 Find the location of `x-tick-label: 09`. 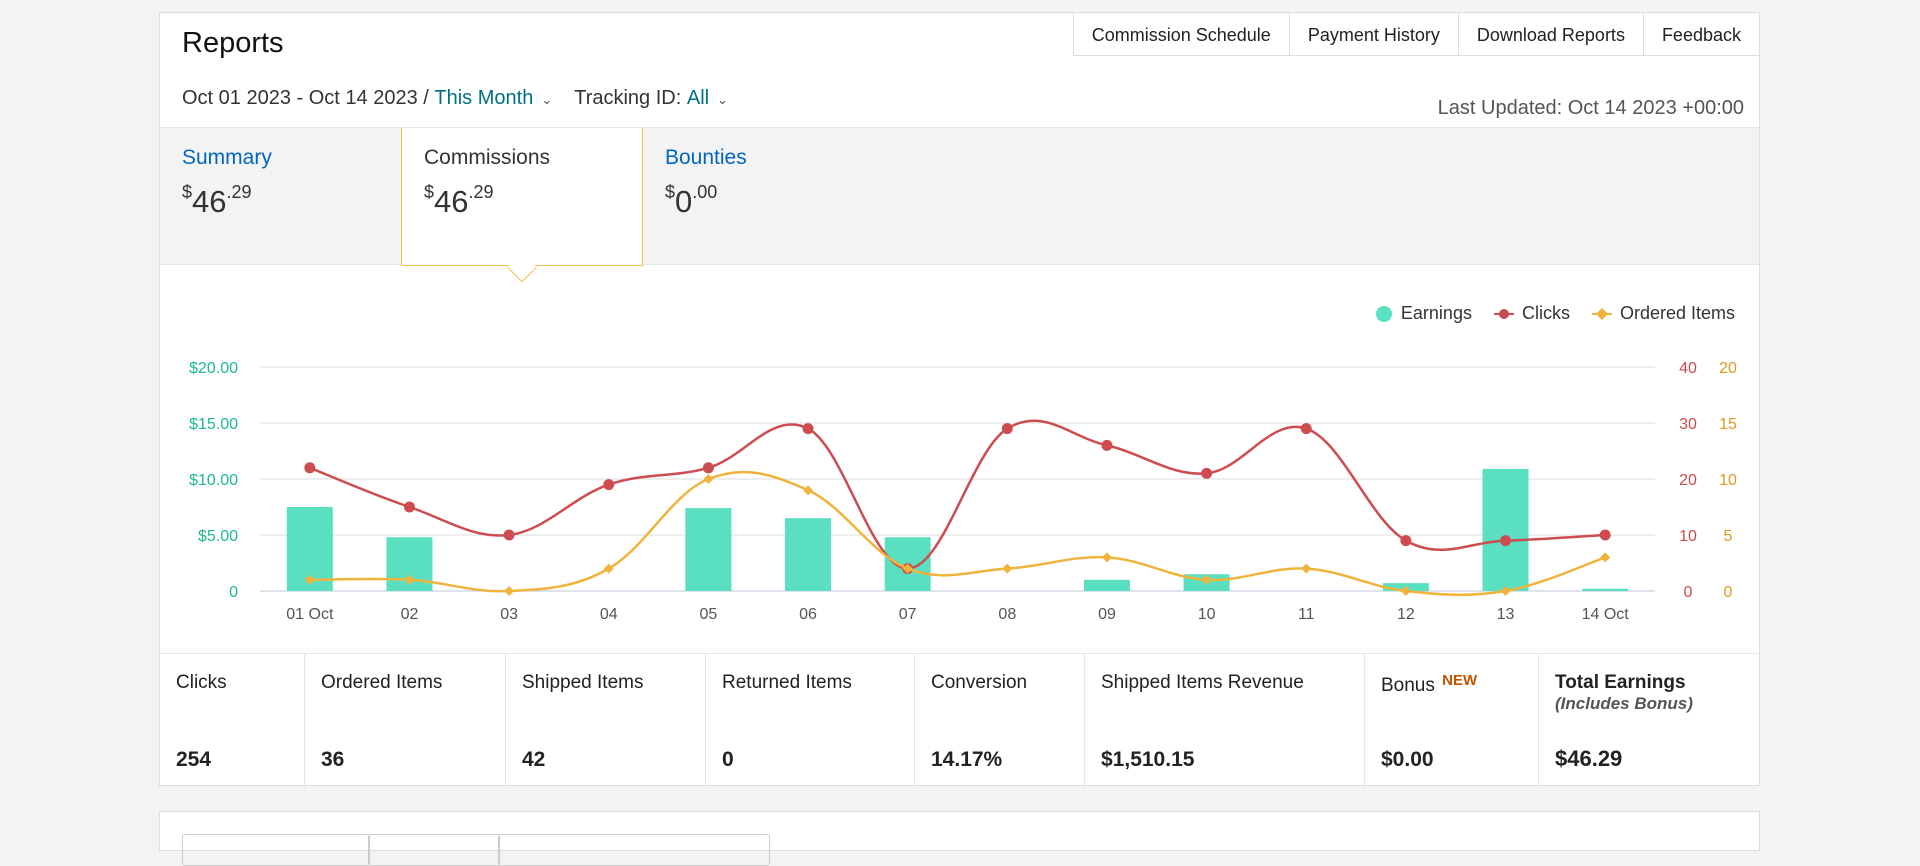

x-tick-label: 09 is located at coordinates (1107, 614).